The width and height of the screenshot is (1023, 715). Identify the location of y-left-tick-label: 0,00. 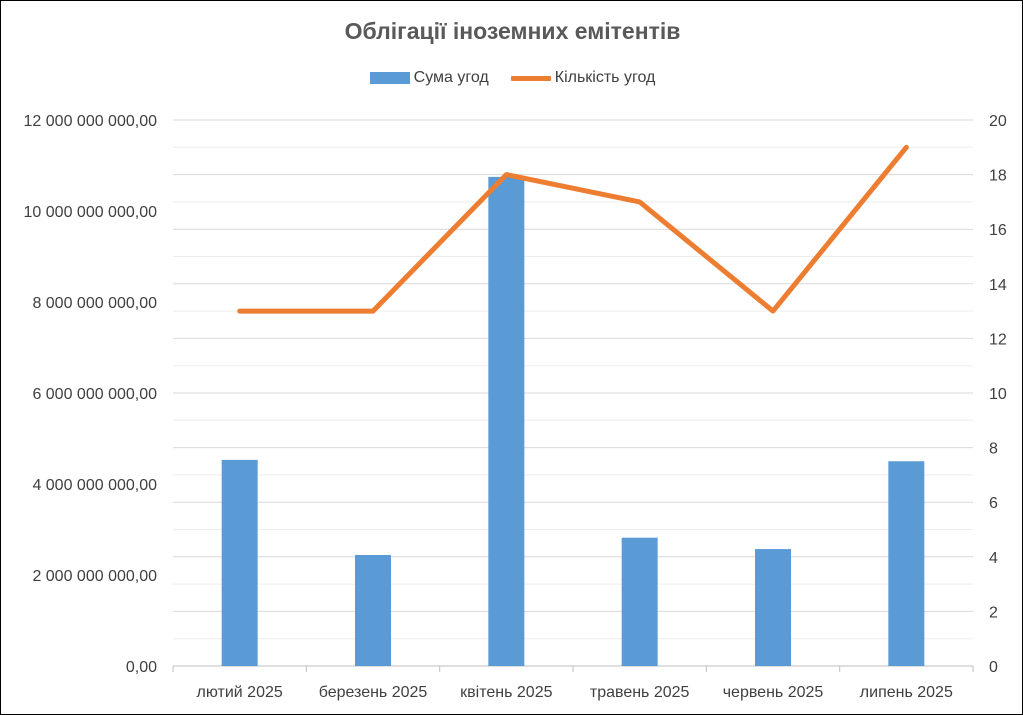
(141, 667).